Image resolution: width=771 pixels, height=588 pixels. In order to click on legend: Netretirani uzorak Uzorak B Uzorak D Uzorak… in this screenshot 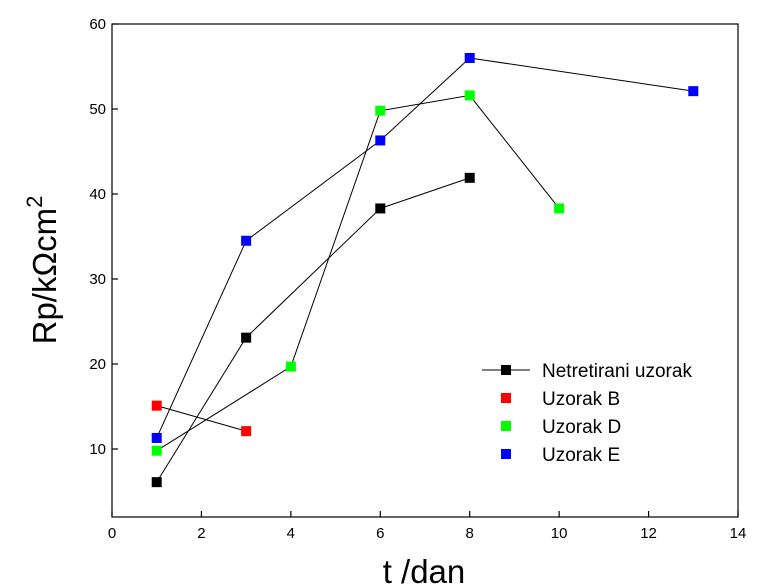, I will do `click(587, 413)`.